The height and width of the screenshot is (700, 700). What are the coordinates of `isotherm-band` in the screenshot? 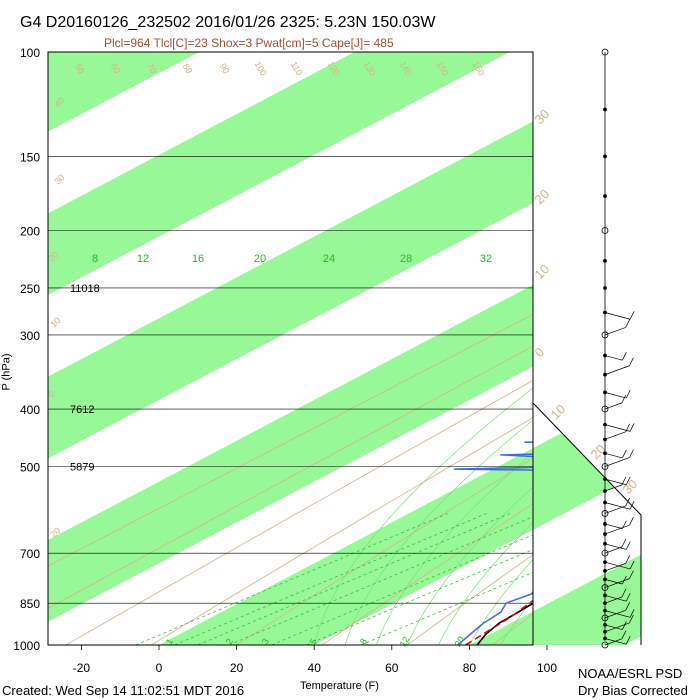 It's located at (501, 628).